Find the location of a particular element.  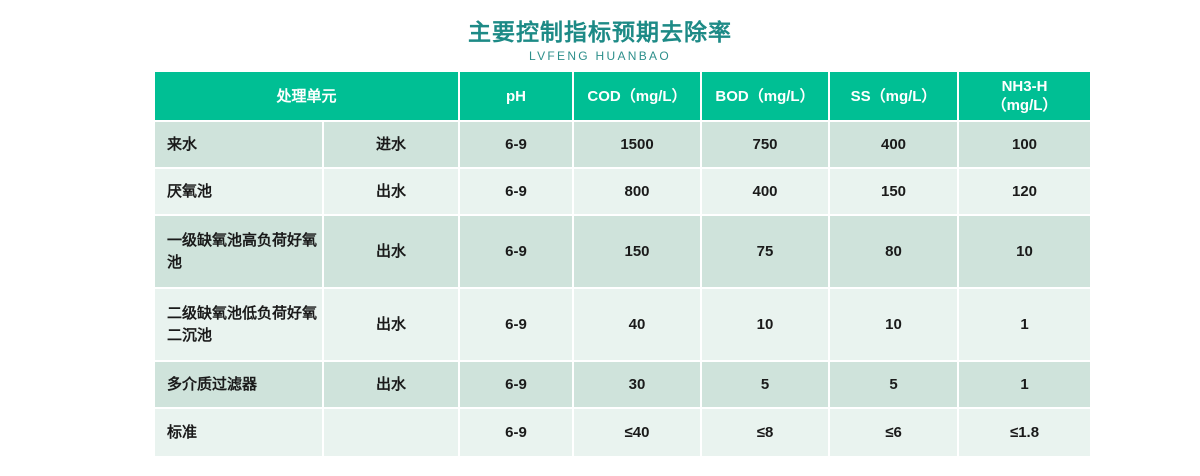

cell-unit: 来水 is located at coordinates (238, 144).